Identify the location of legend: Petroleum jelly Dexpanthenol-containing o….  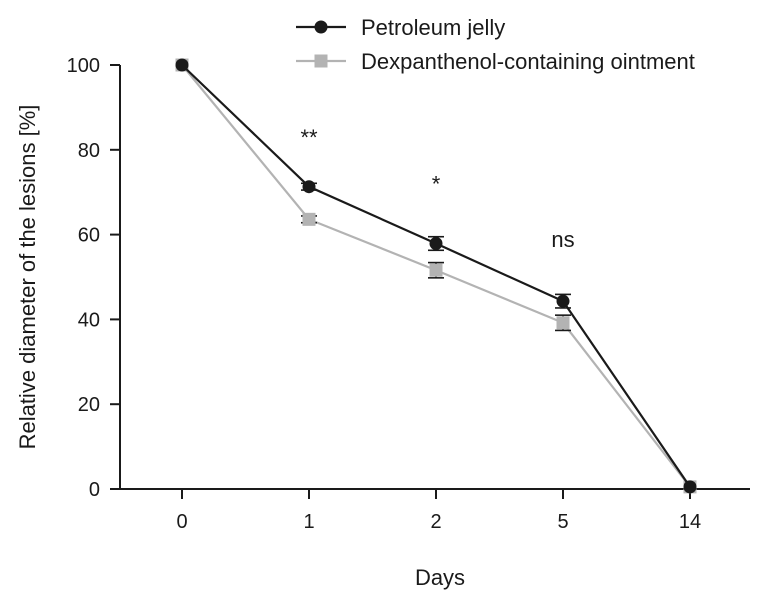
(495, 44).